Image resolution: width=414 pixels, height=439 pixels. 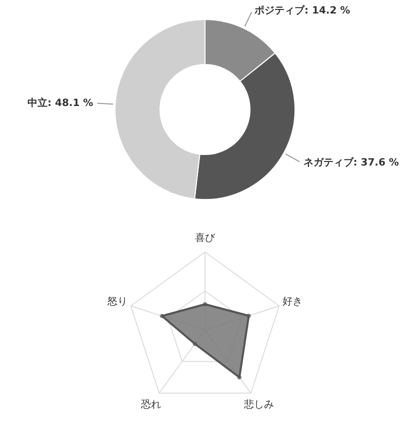 I want to click on spoke-label: 悲しみ, so click(x=258, y=404).